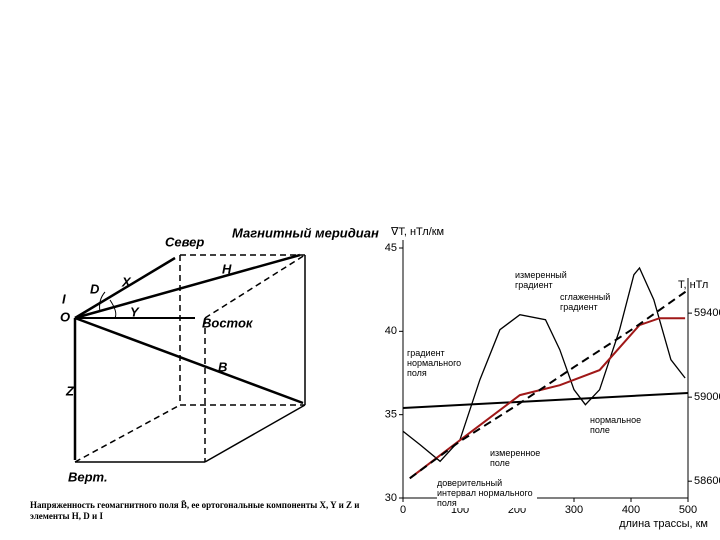 The height and width of the screenshot is (540, 720). I want to click on label-h: H, so click(227, 268).